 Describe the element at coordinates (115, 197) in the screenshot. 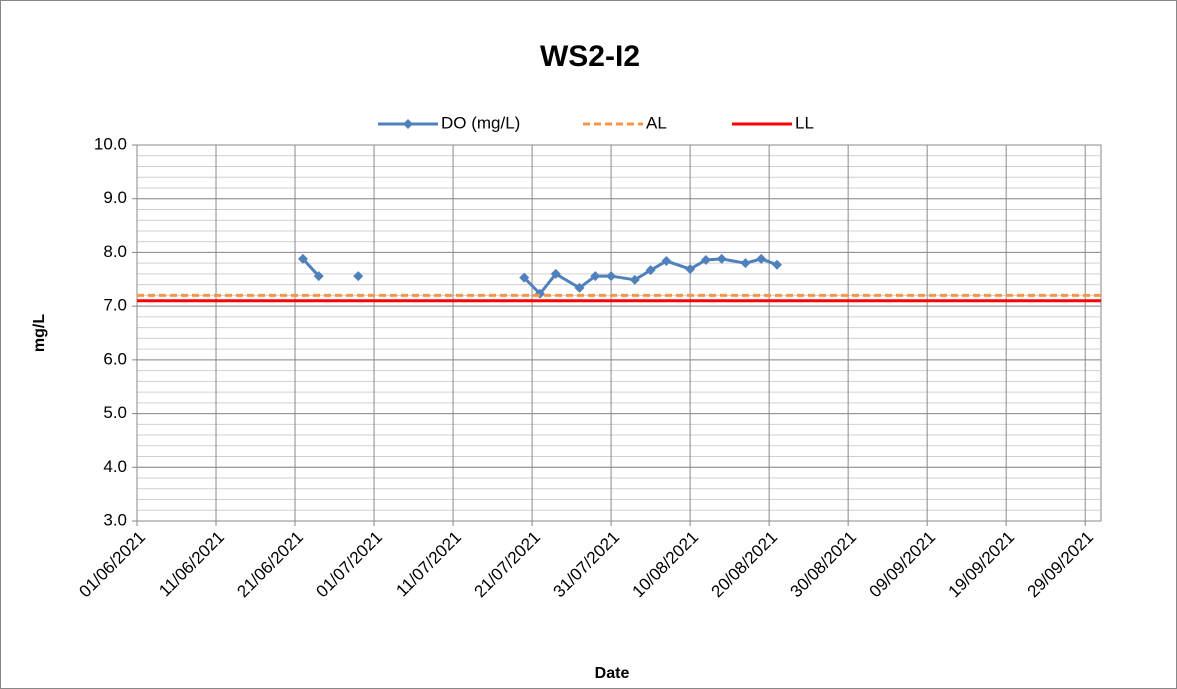

I see `y-tick-label: 9.0` at that location.